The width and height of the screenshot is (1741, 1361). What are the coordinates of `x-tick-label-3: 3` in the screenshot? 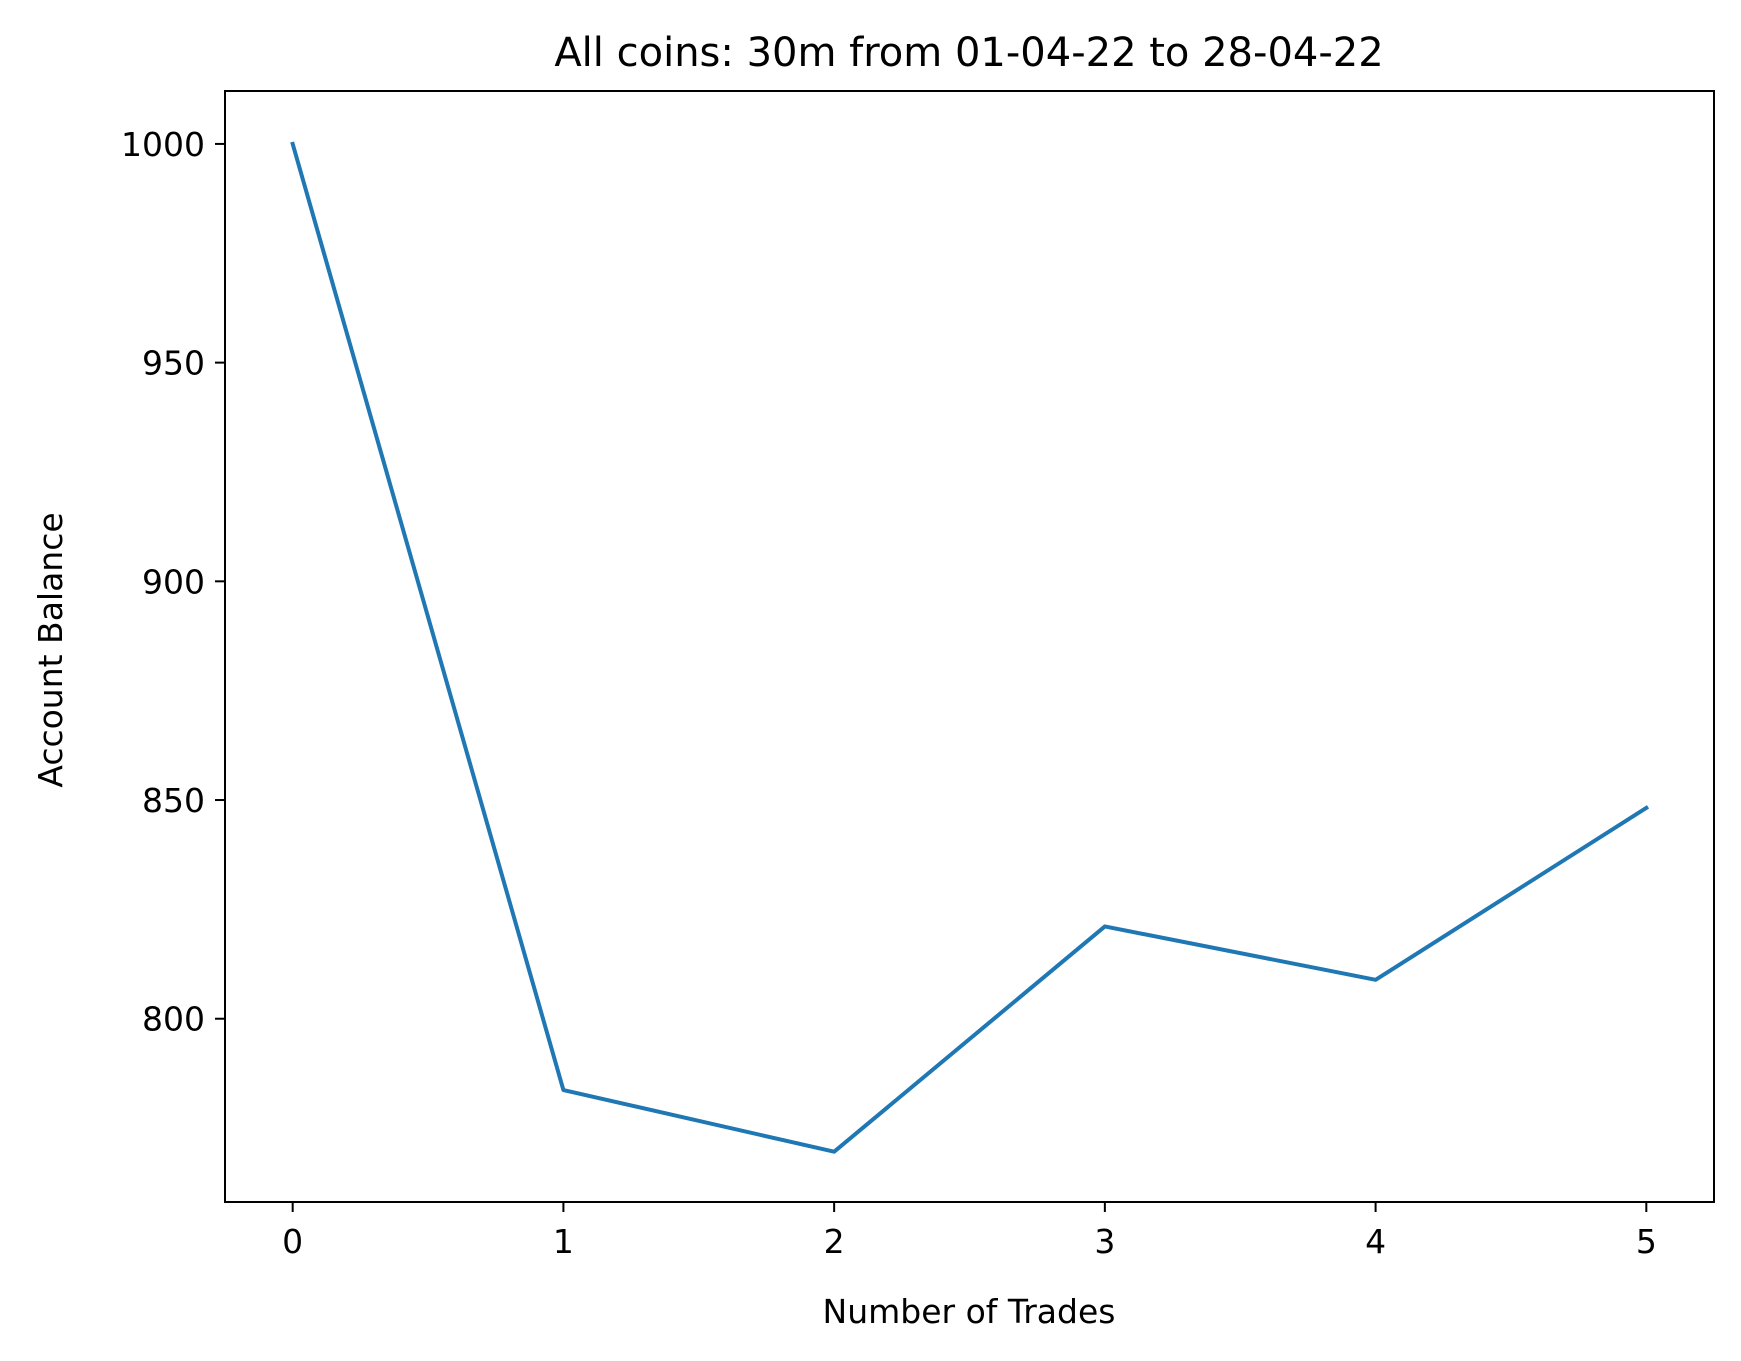 It's located at (1104, 1241).